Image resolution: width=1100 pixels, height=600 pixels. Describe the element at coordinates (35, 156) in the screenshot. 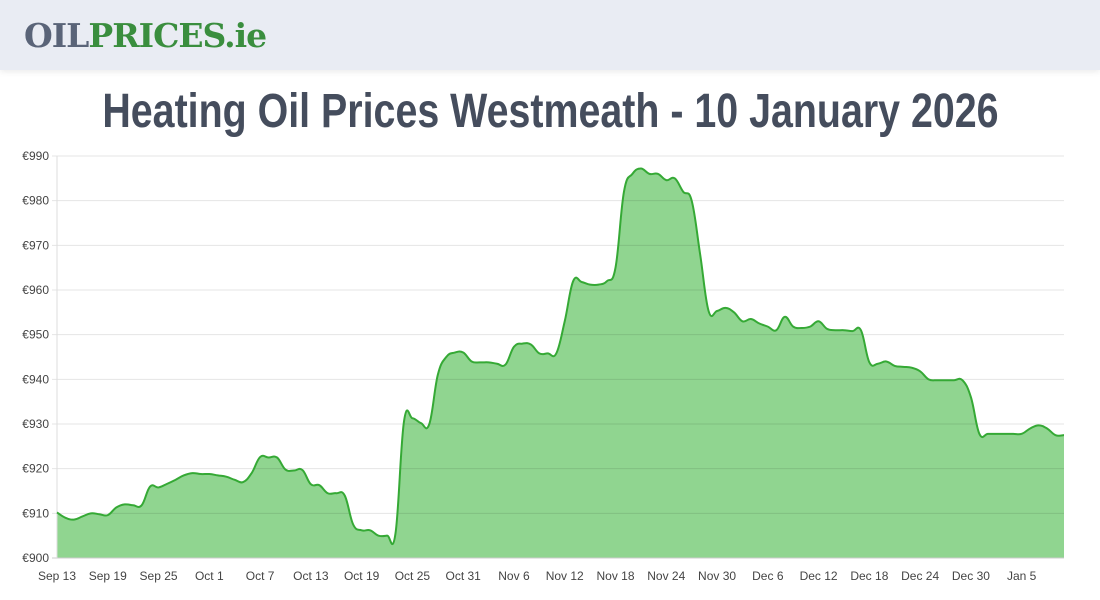

I see `y-tick-label: €990` at that location.